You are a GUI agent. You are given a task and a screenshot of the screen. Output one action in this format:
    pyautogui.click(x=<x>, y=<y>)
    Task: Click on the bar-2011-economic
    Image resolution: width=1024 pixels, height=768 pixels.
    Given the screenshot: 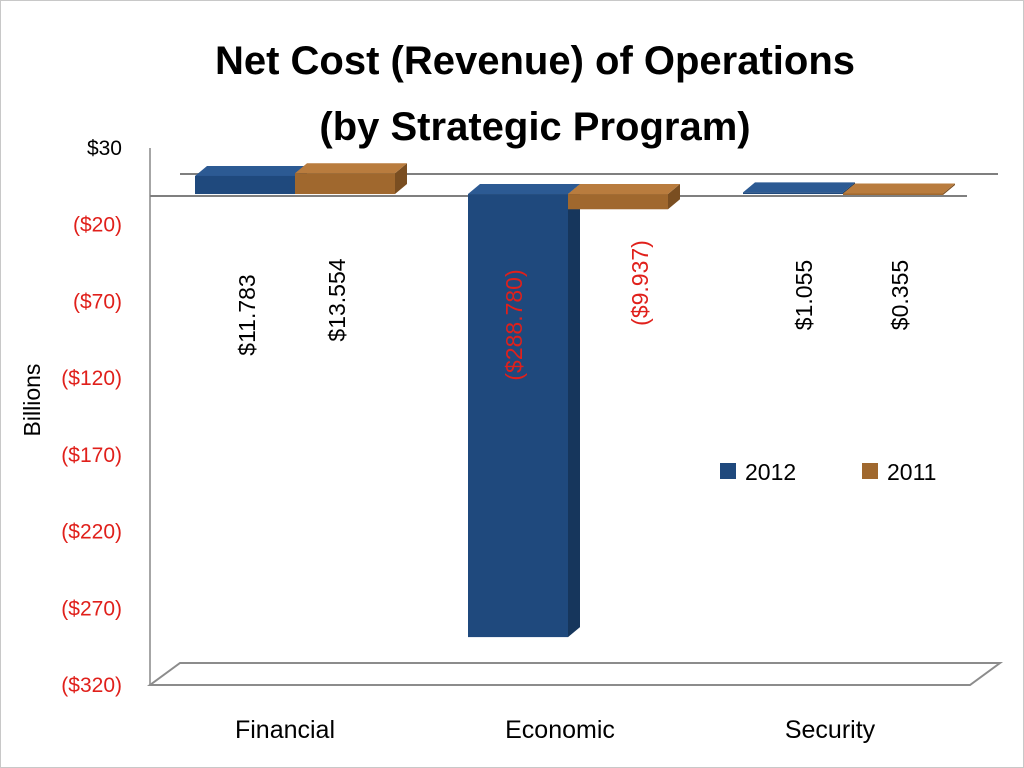 What is the action you would take?
    pyautogui.click(x=624, y=197)
    